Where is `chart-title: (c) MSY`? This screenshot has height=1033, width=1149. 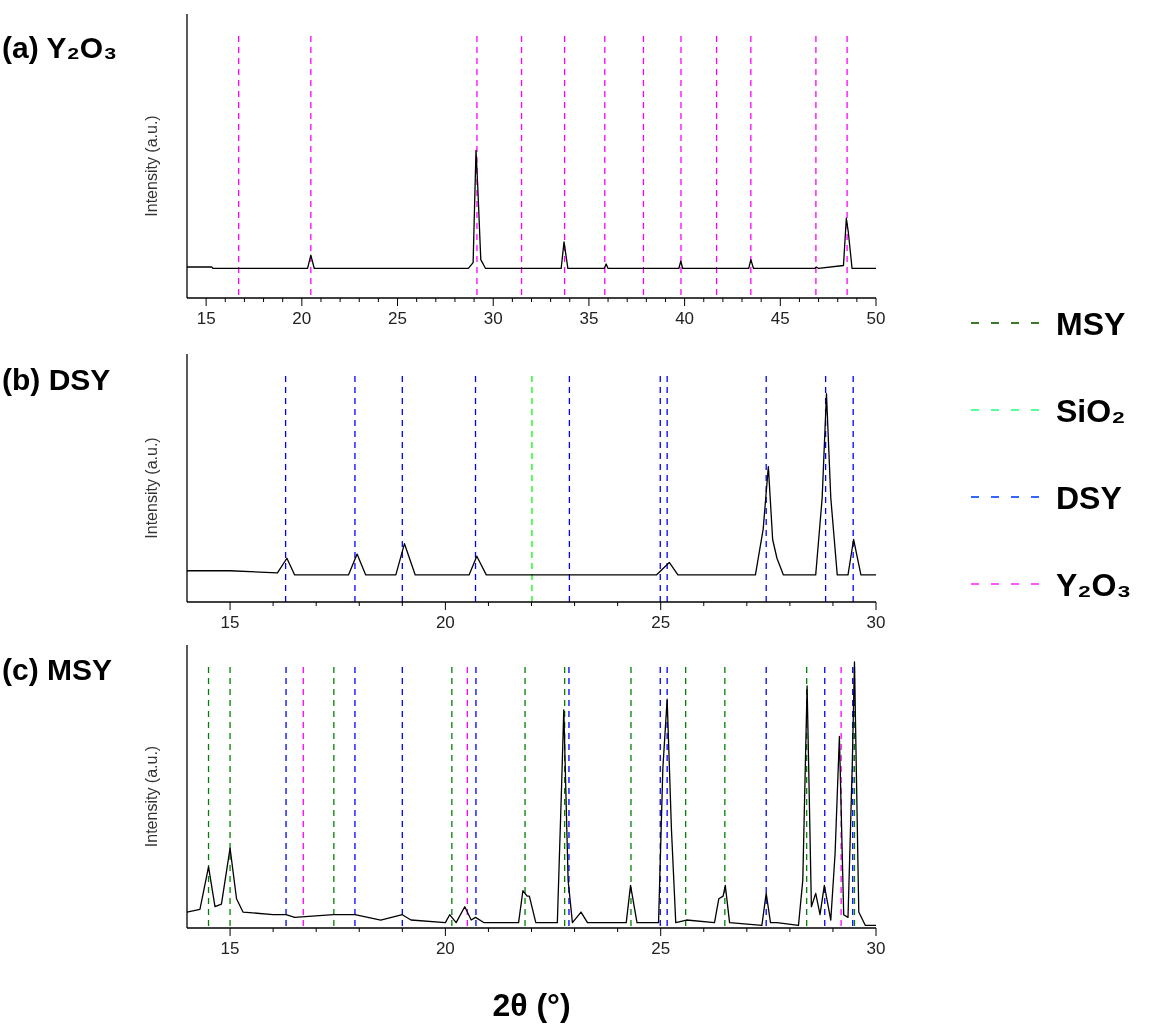
chart-title: (c) MSY is located at coordinates (57, 669).